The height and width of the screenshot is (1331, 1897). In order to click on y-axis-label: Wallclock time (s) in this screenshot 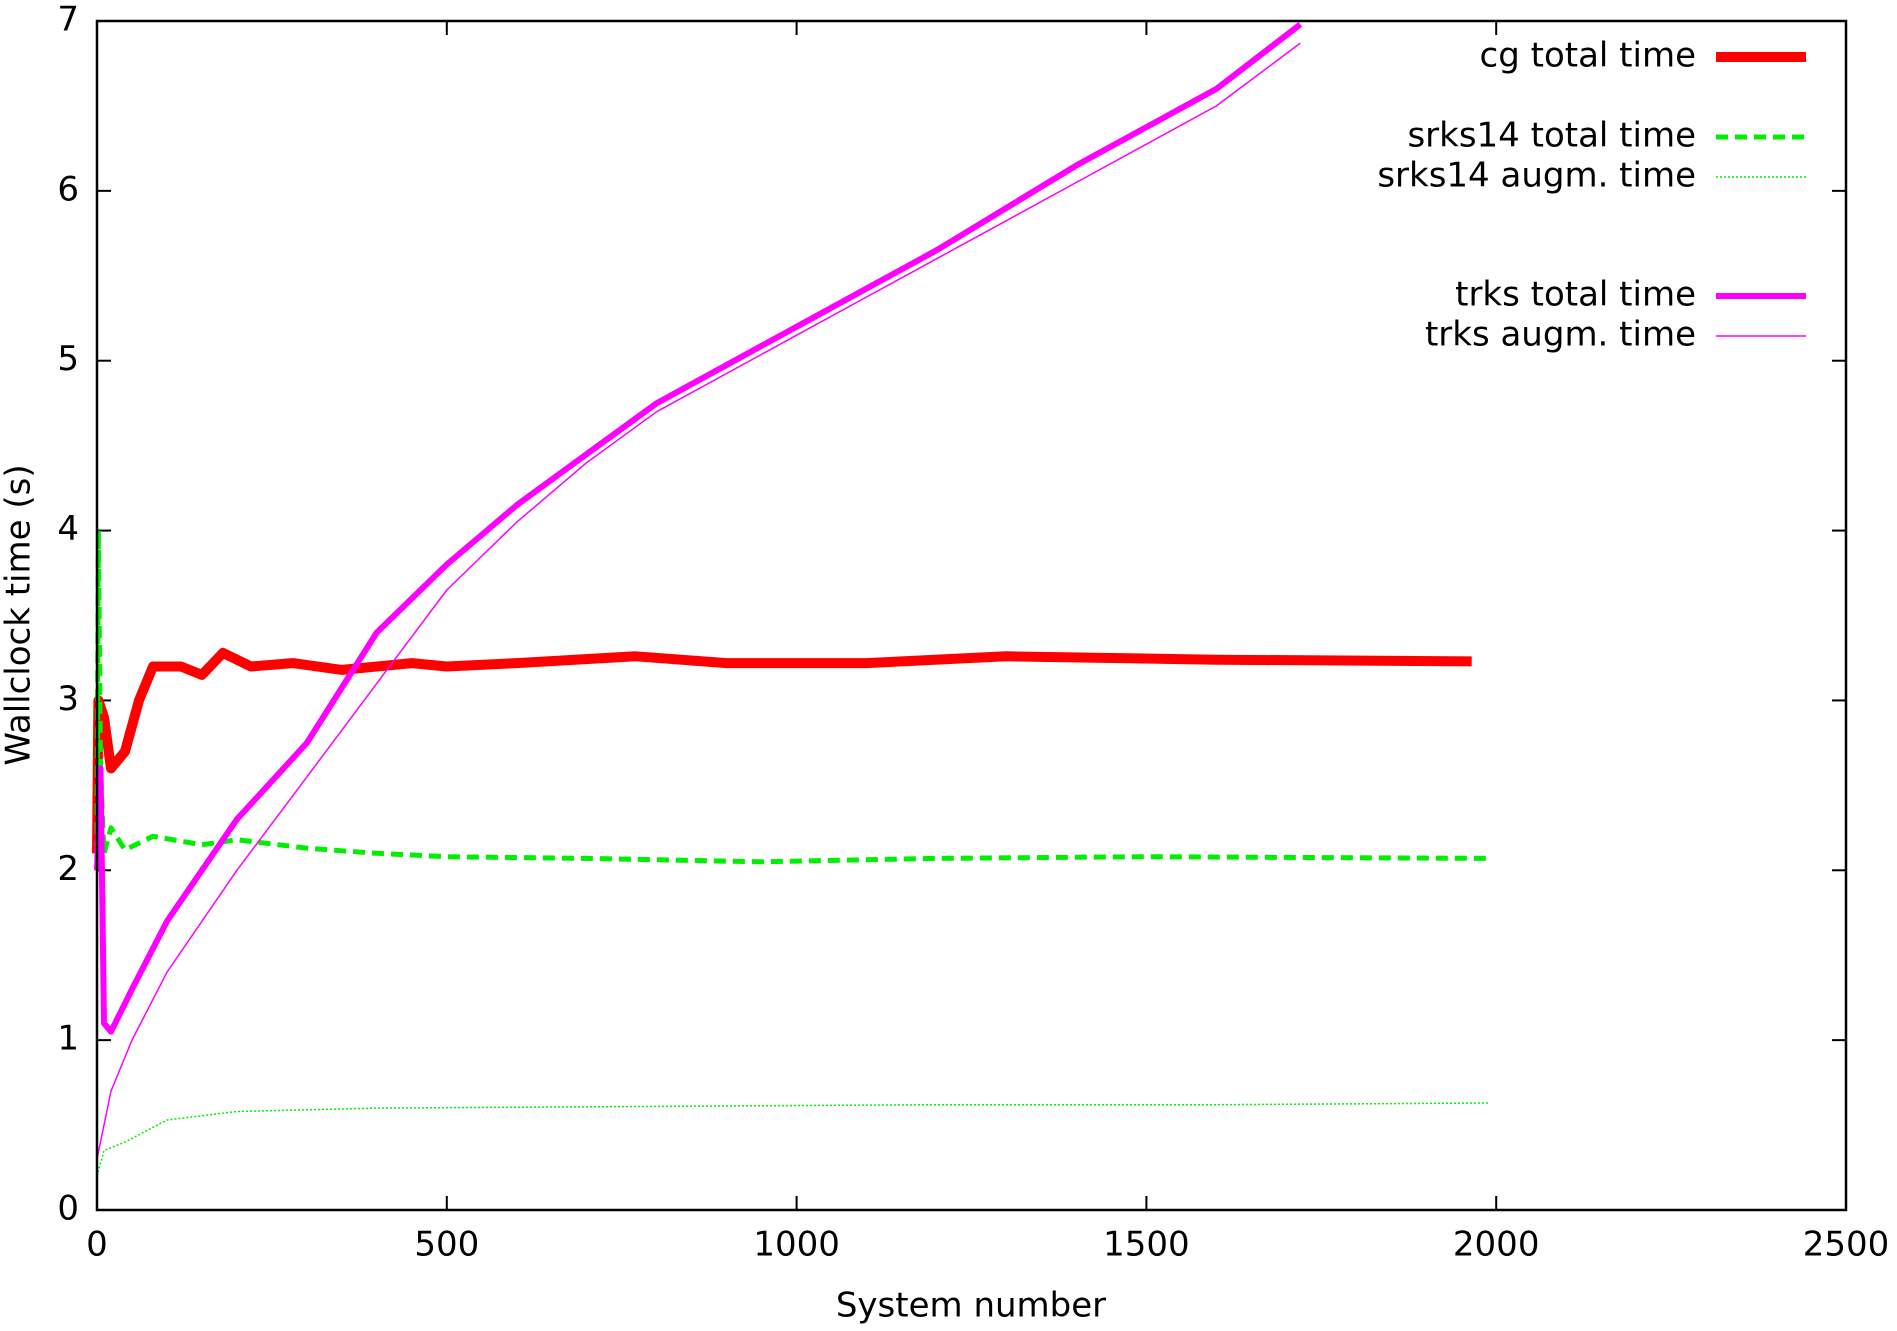, I will do `click(19, 614)`.